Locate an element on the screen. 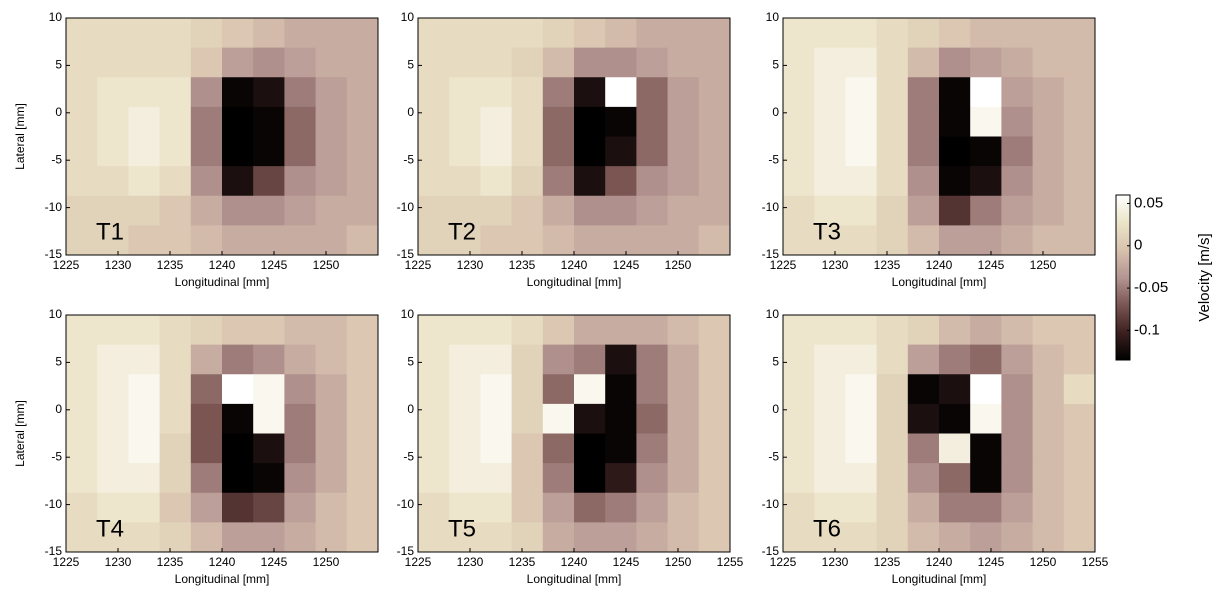 This screenshot has height=605, width=1218. panel-label: T6 is located at coordinates (827, 528).